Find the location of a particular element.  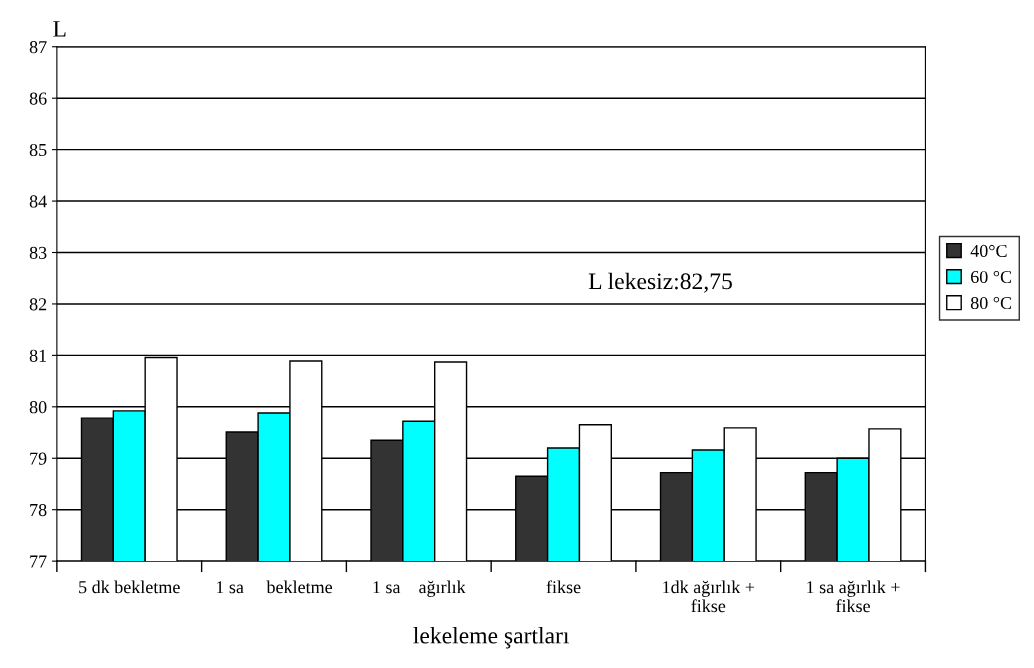

legend-label: 60 °C is located at coordinates (991, 277).